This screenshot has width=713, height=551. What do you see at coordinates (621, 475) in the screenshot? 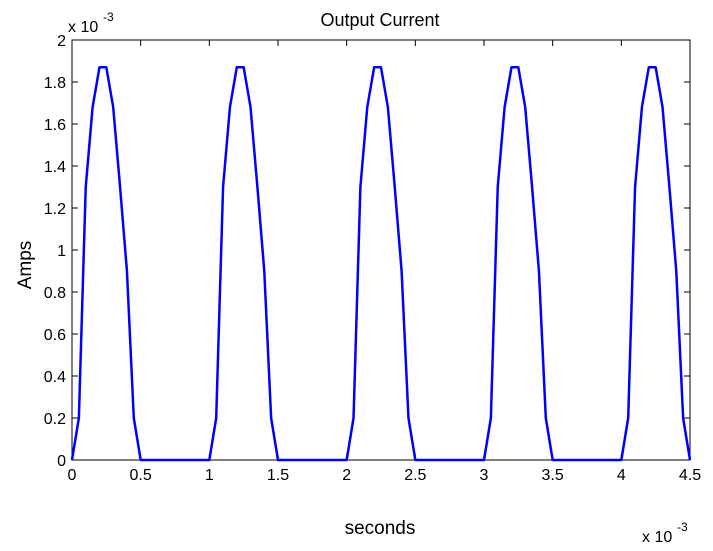
I see `x-tick-label: 4` at bounding box center [621, 475].